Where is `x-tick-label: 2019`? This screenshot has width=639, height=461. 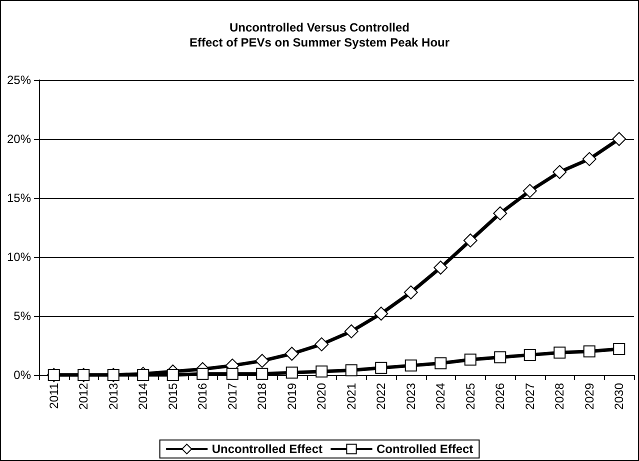 x-tick-label: 2019 is located at coordinates (291, 396).